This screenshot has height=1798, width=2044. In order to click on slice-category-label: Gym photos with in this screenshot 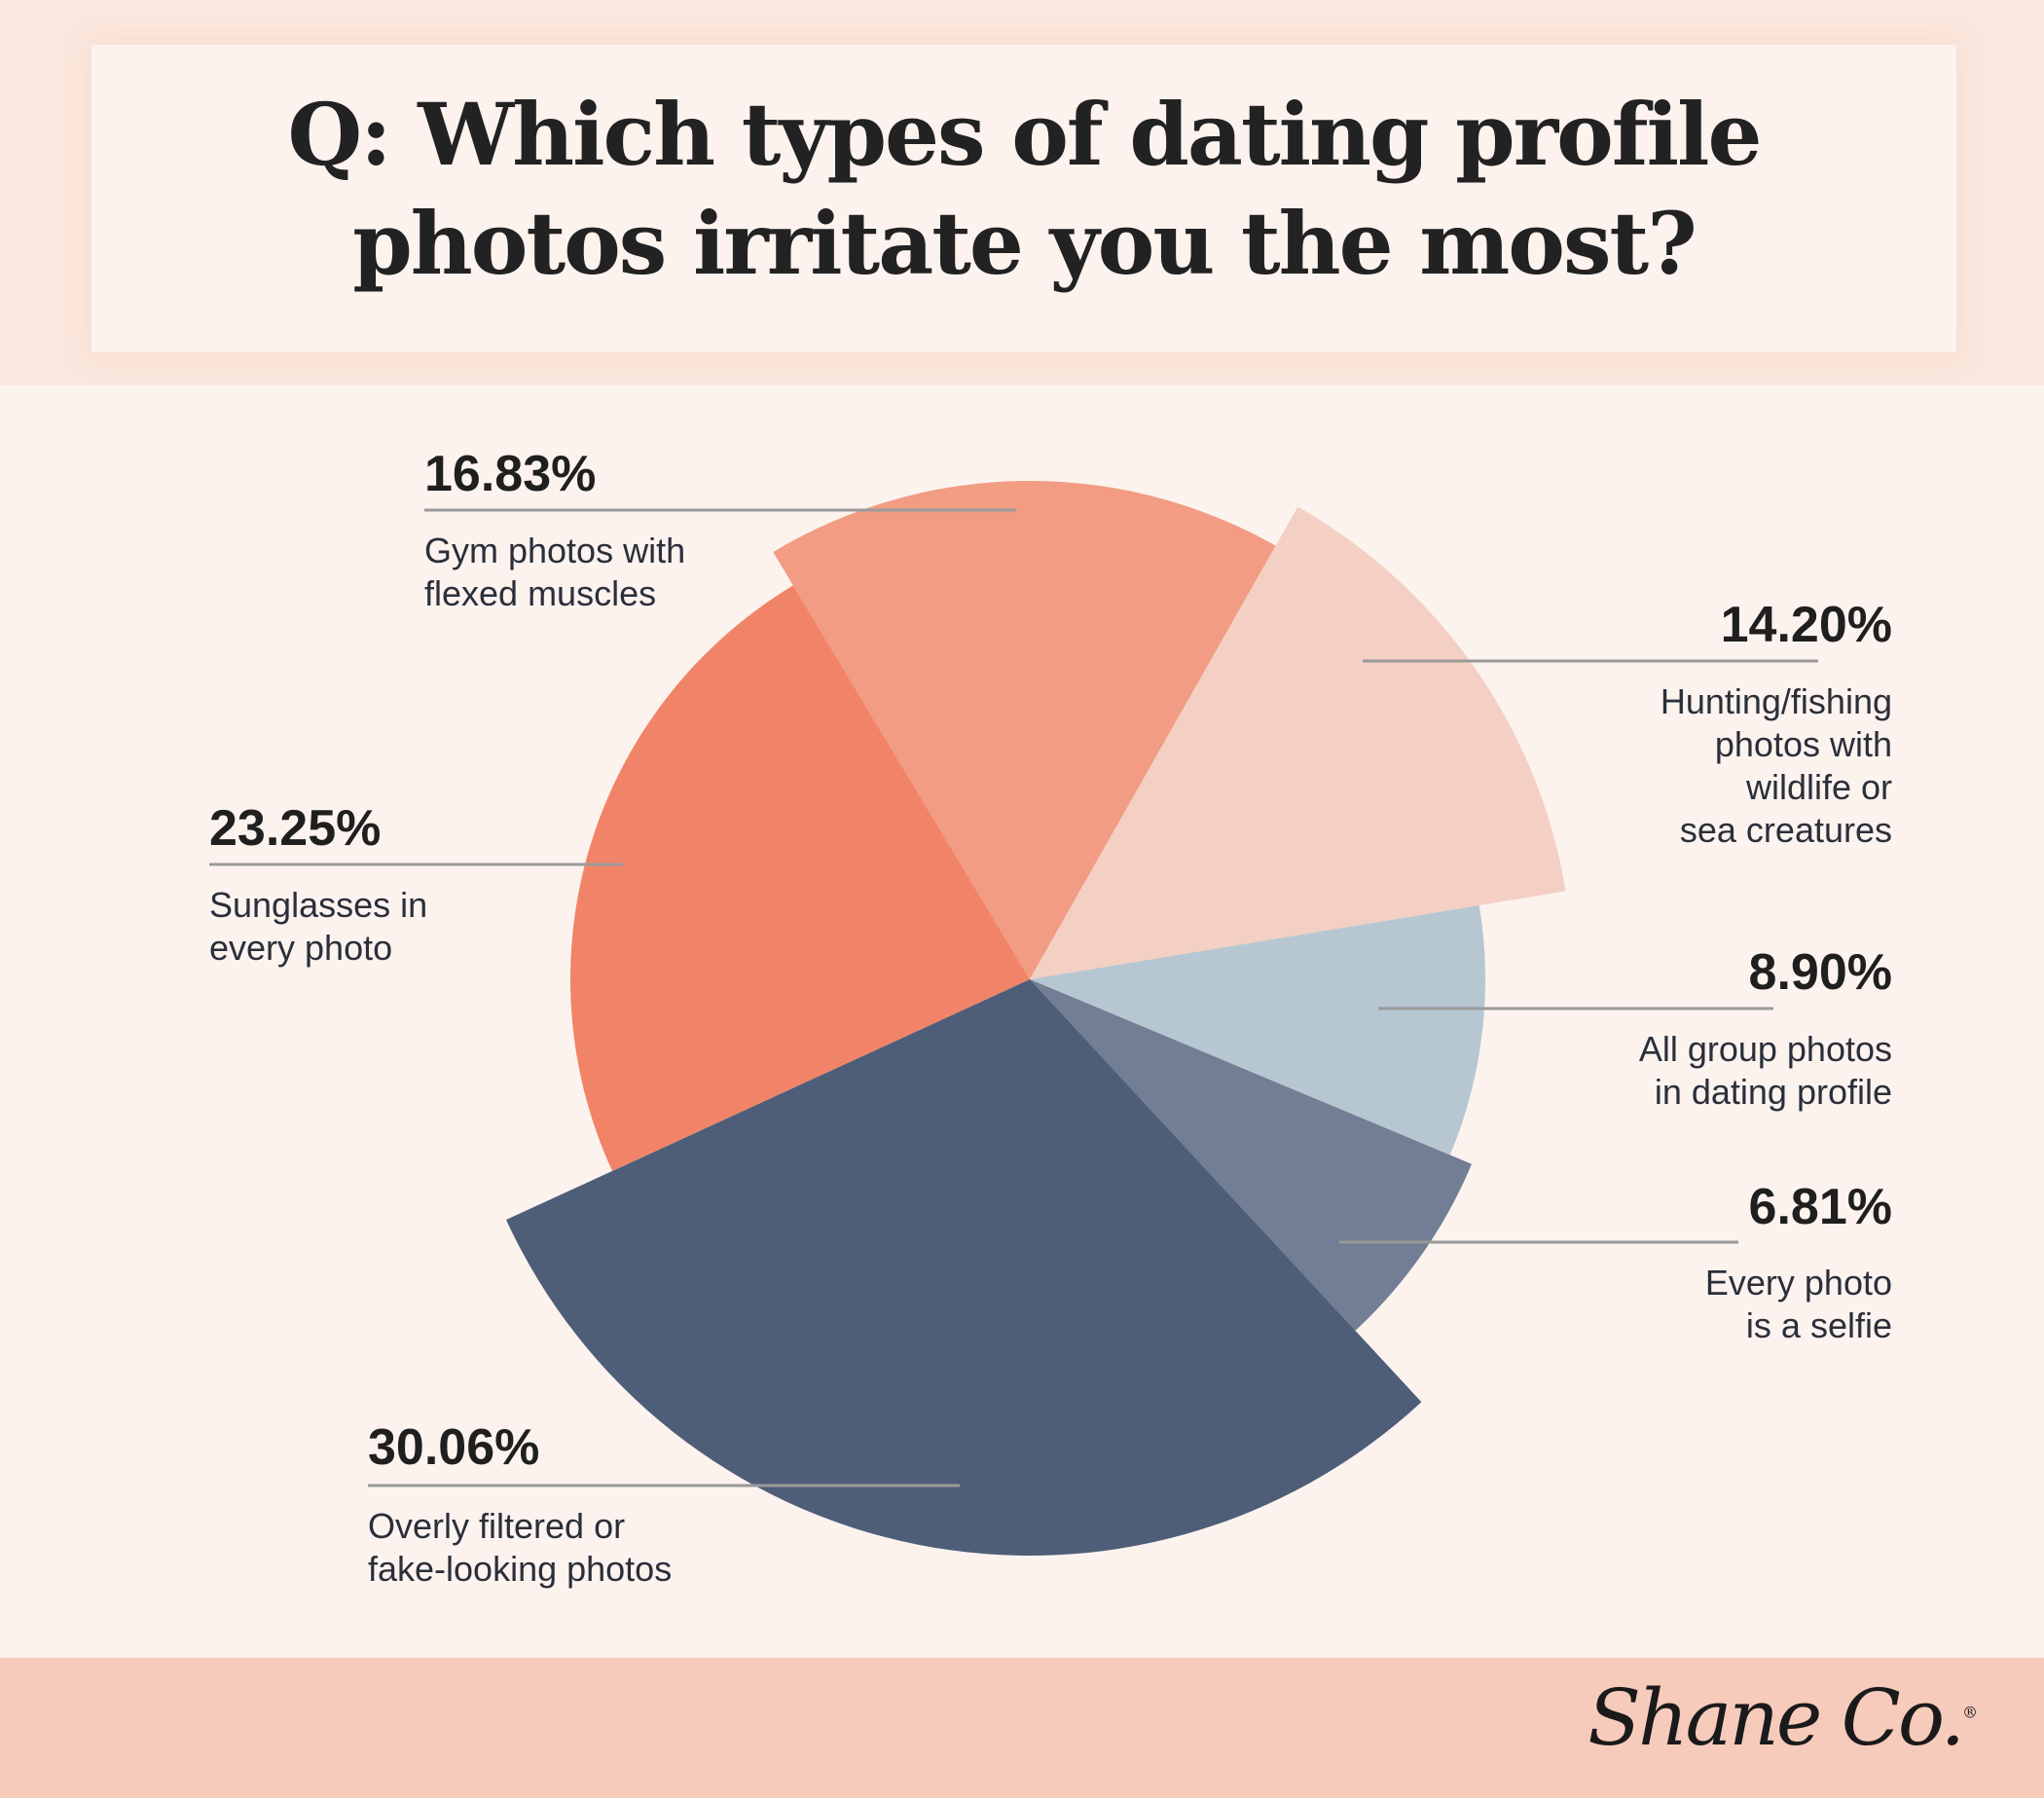, I will do `click(555, 550)`.